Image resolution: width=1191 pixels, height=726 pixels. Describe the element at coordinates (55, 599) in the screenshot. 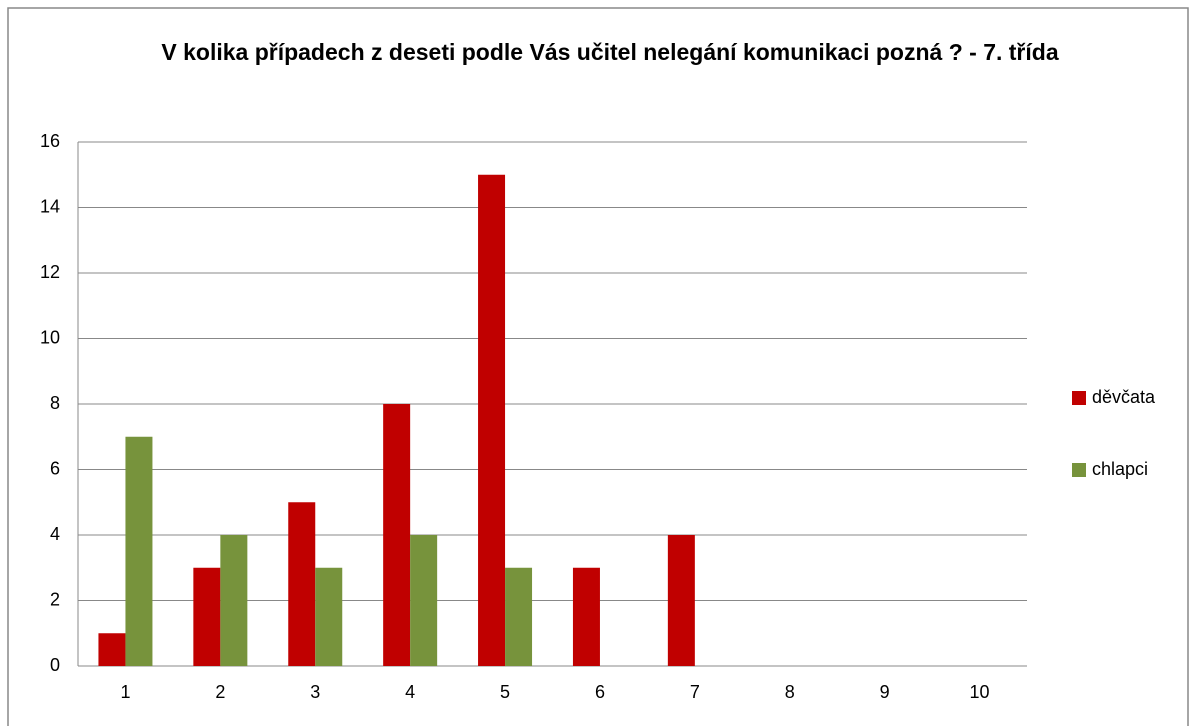

I see `y-tick-label: 2` at that location.